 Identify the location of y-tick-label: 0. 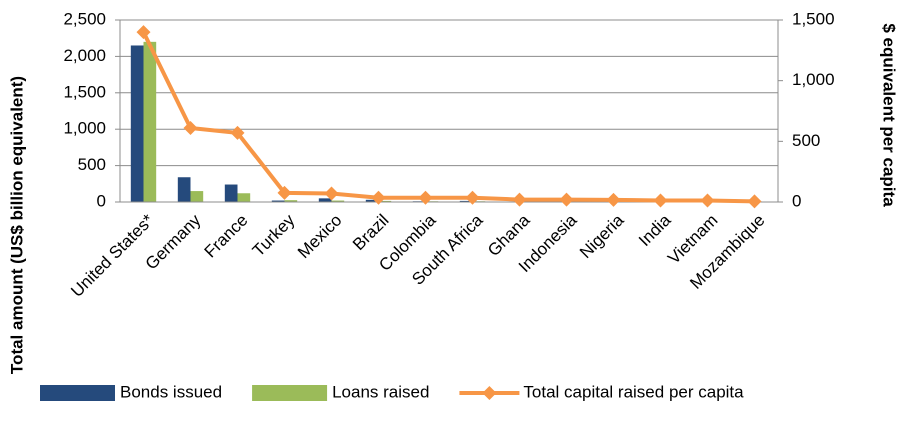
(101, 200).